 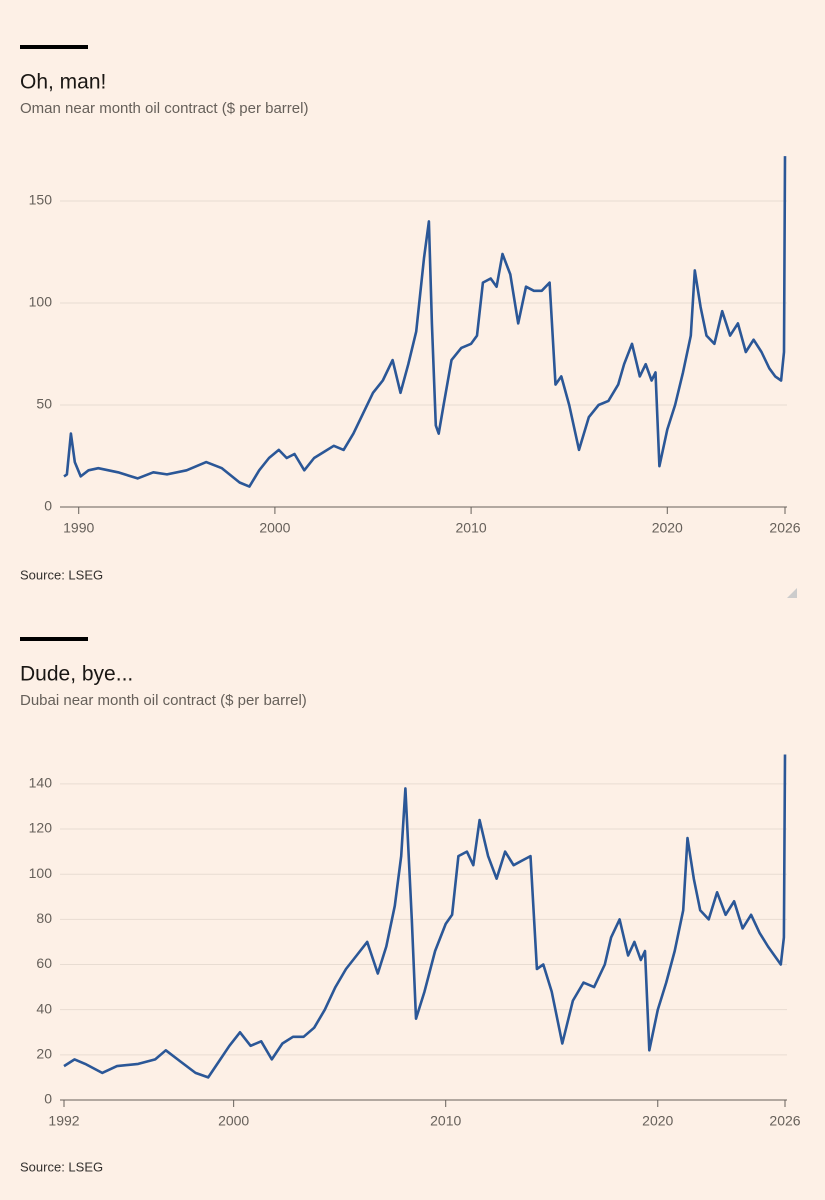 I want to click on y-tick-label: 150, so click(x=41, y=200).